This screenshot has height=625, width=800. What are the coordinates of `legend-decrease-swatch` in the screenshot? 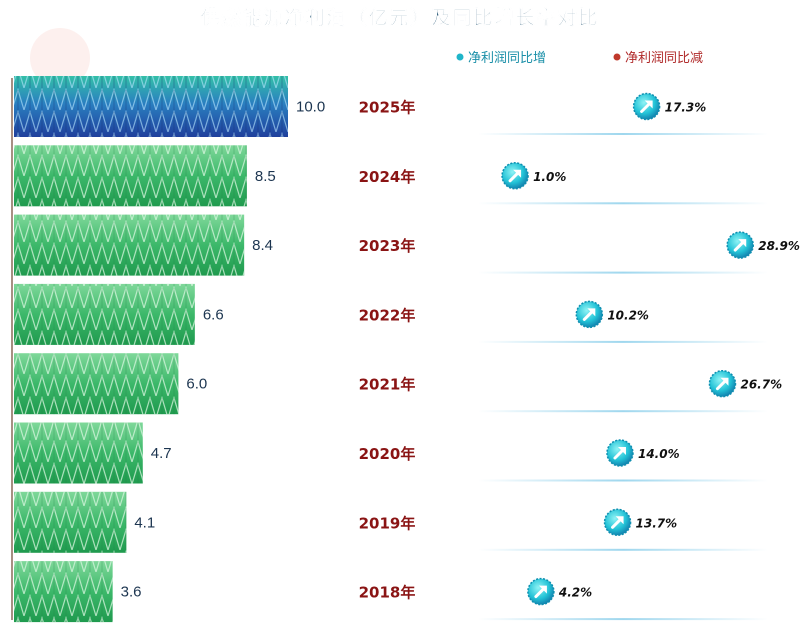 It's located at (617, 57).